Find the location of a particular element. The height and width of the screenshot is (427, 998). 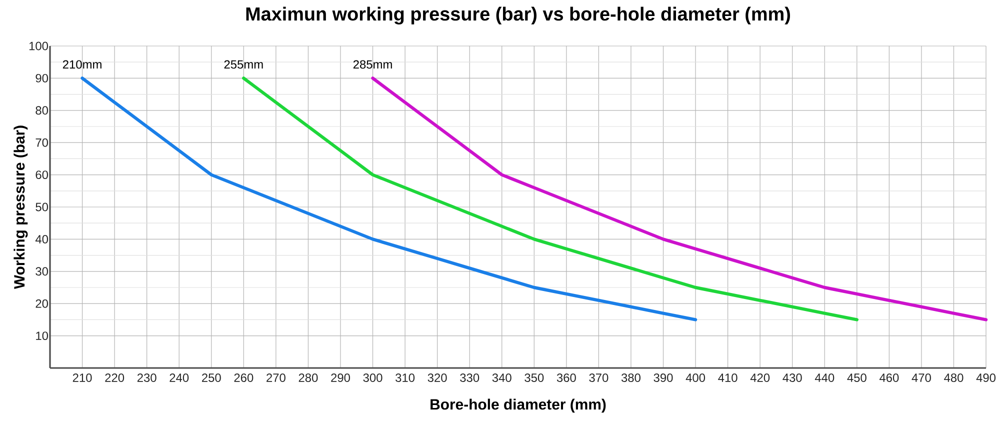

x-tick-label: 410 is located at coordinates (728, 378).